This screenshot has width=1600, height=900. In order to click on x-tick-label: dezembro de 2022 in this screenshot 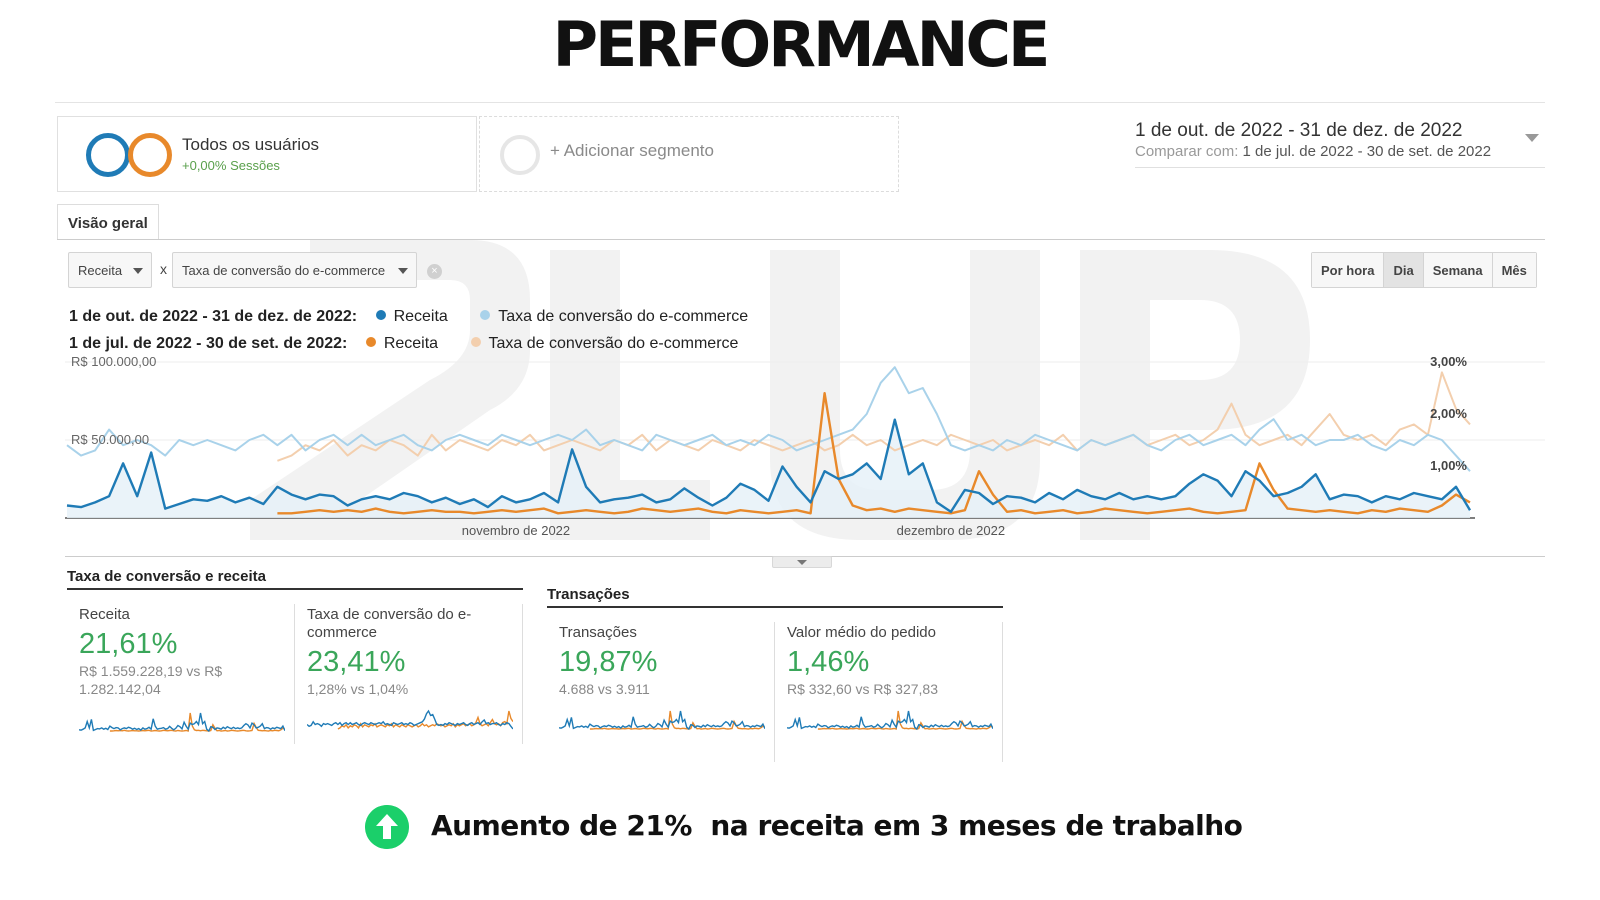, I will do `click(951, 530)`.